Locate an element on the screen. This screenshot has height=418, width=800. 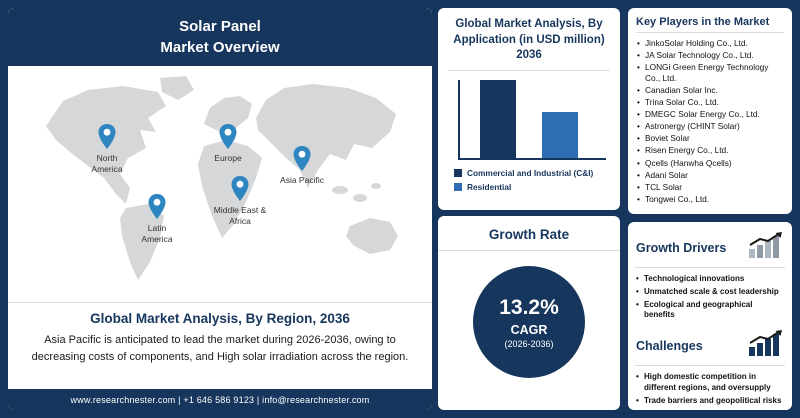
growth-driver-item: Ecological and geographical benefits is located at coordinates (710, 311).